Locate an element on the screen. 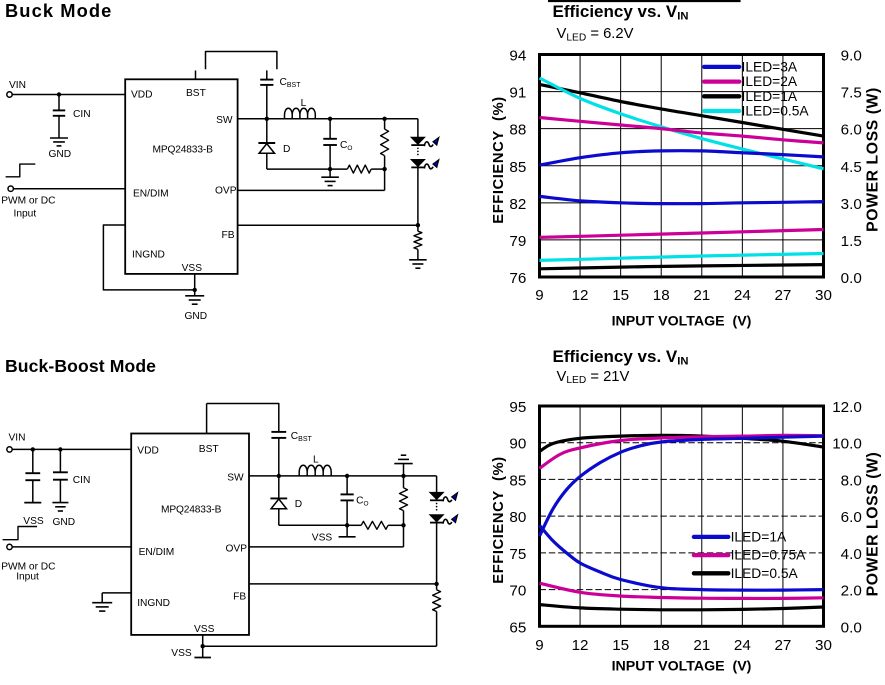  svg-text: 10.0 is located at coordinates (847, 444).